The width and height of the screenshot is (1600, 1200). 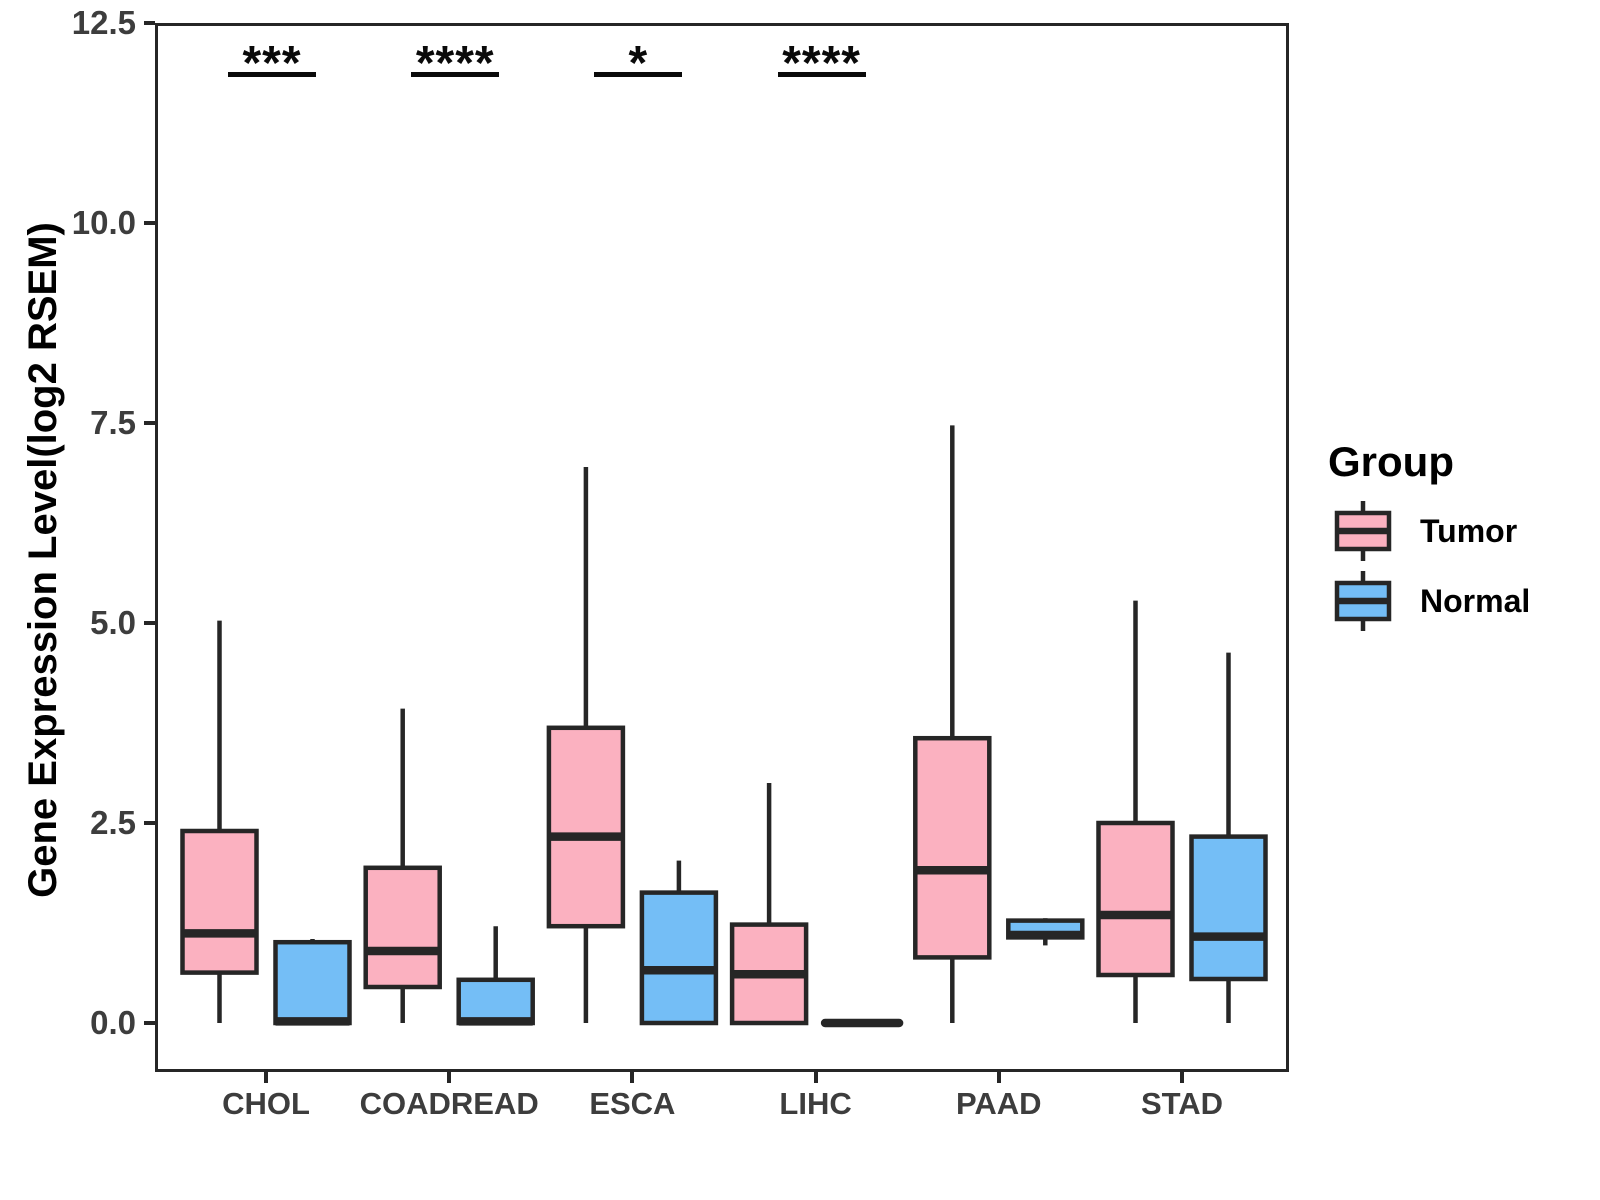 I want to click on significance-stars-COADREAD: ****, so click(x=455, y=63).